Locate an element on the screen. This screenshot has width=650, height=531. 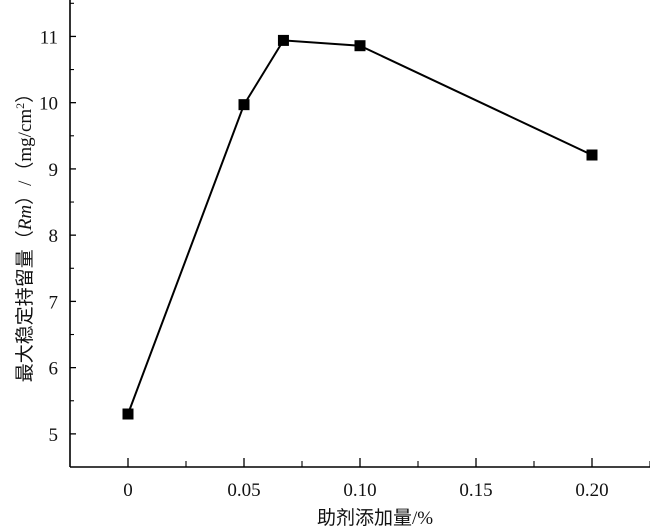
x-tick-label: 0 is located at coordinates (128, 490).